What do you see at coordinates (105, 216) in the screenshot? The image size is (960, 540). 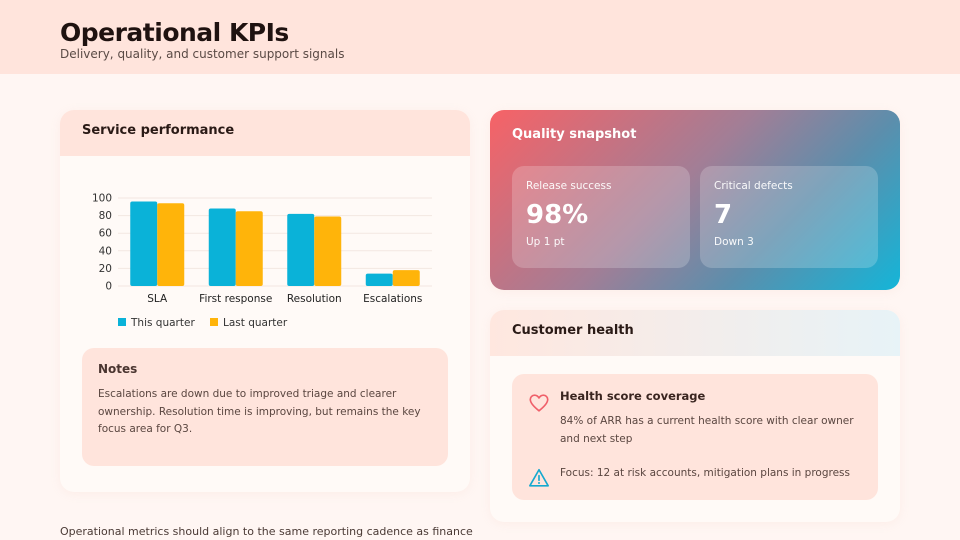 I see `y-tick-label: 80` at bounding box center [105, 216].